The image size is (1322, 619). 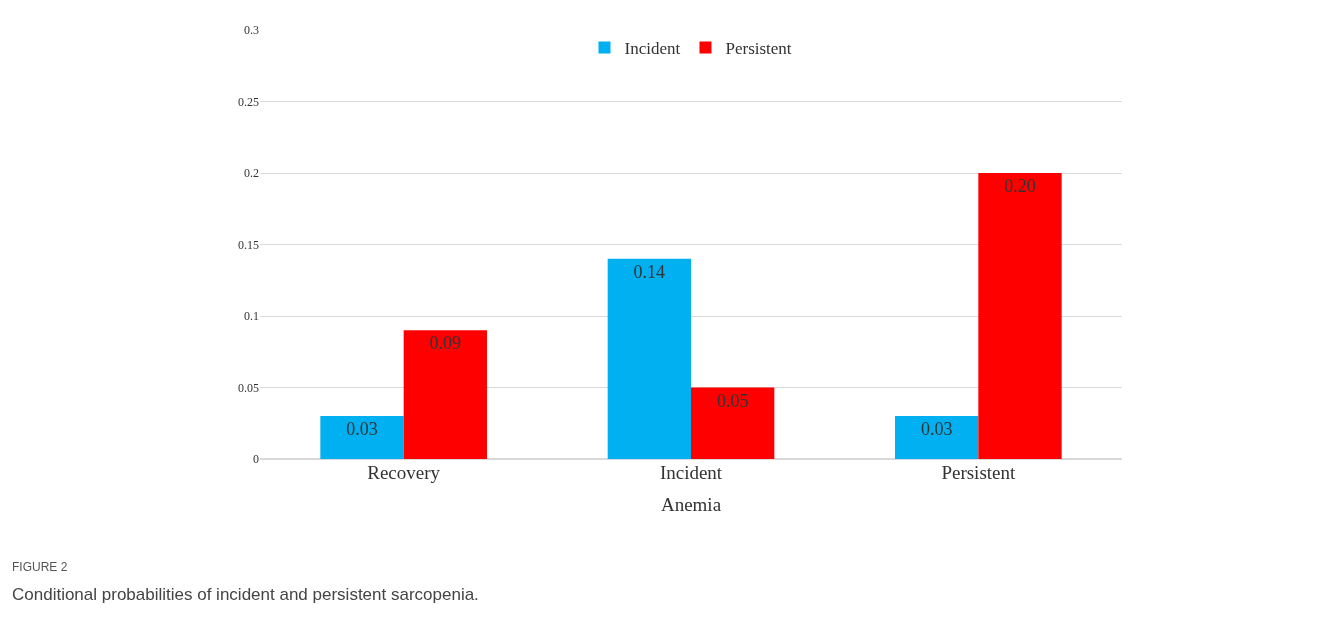 What do you see at coordinates (732, 400) in the screenshot?
I see `data-label: 0.05` at bounding box center [732, 400].